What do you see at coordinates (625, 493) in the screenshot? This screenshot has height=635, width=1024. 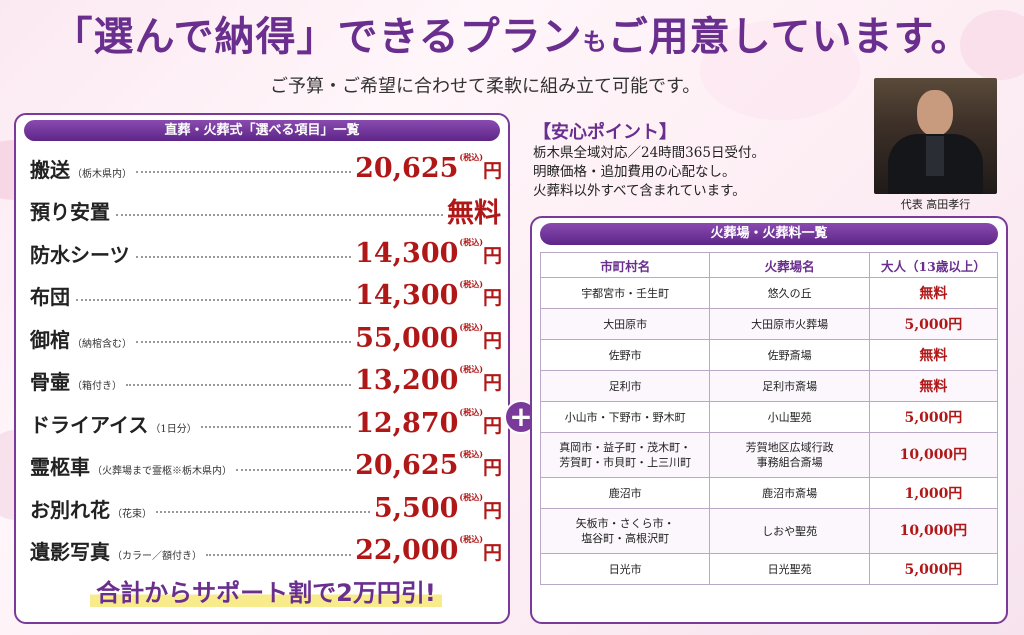 I see `city-cell: 鹿沼市` at bounding box center [625, 493].